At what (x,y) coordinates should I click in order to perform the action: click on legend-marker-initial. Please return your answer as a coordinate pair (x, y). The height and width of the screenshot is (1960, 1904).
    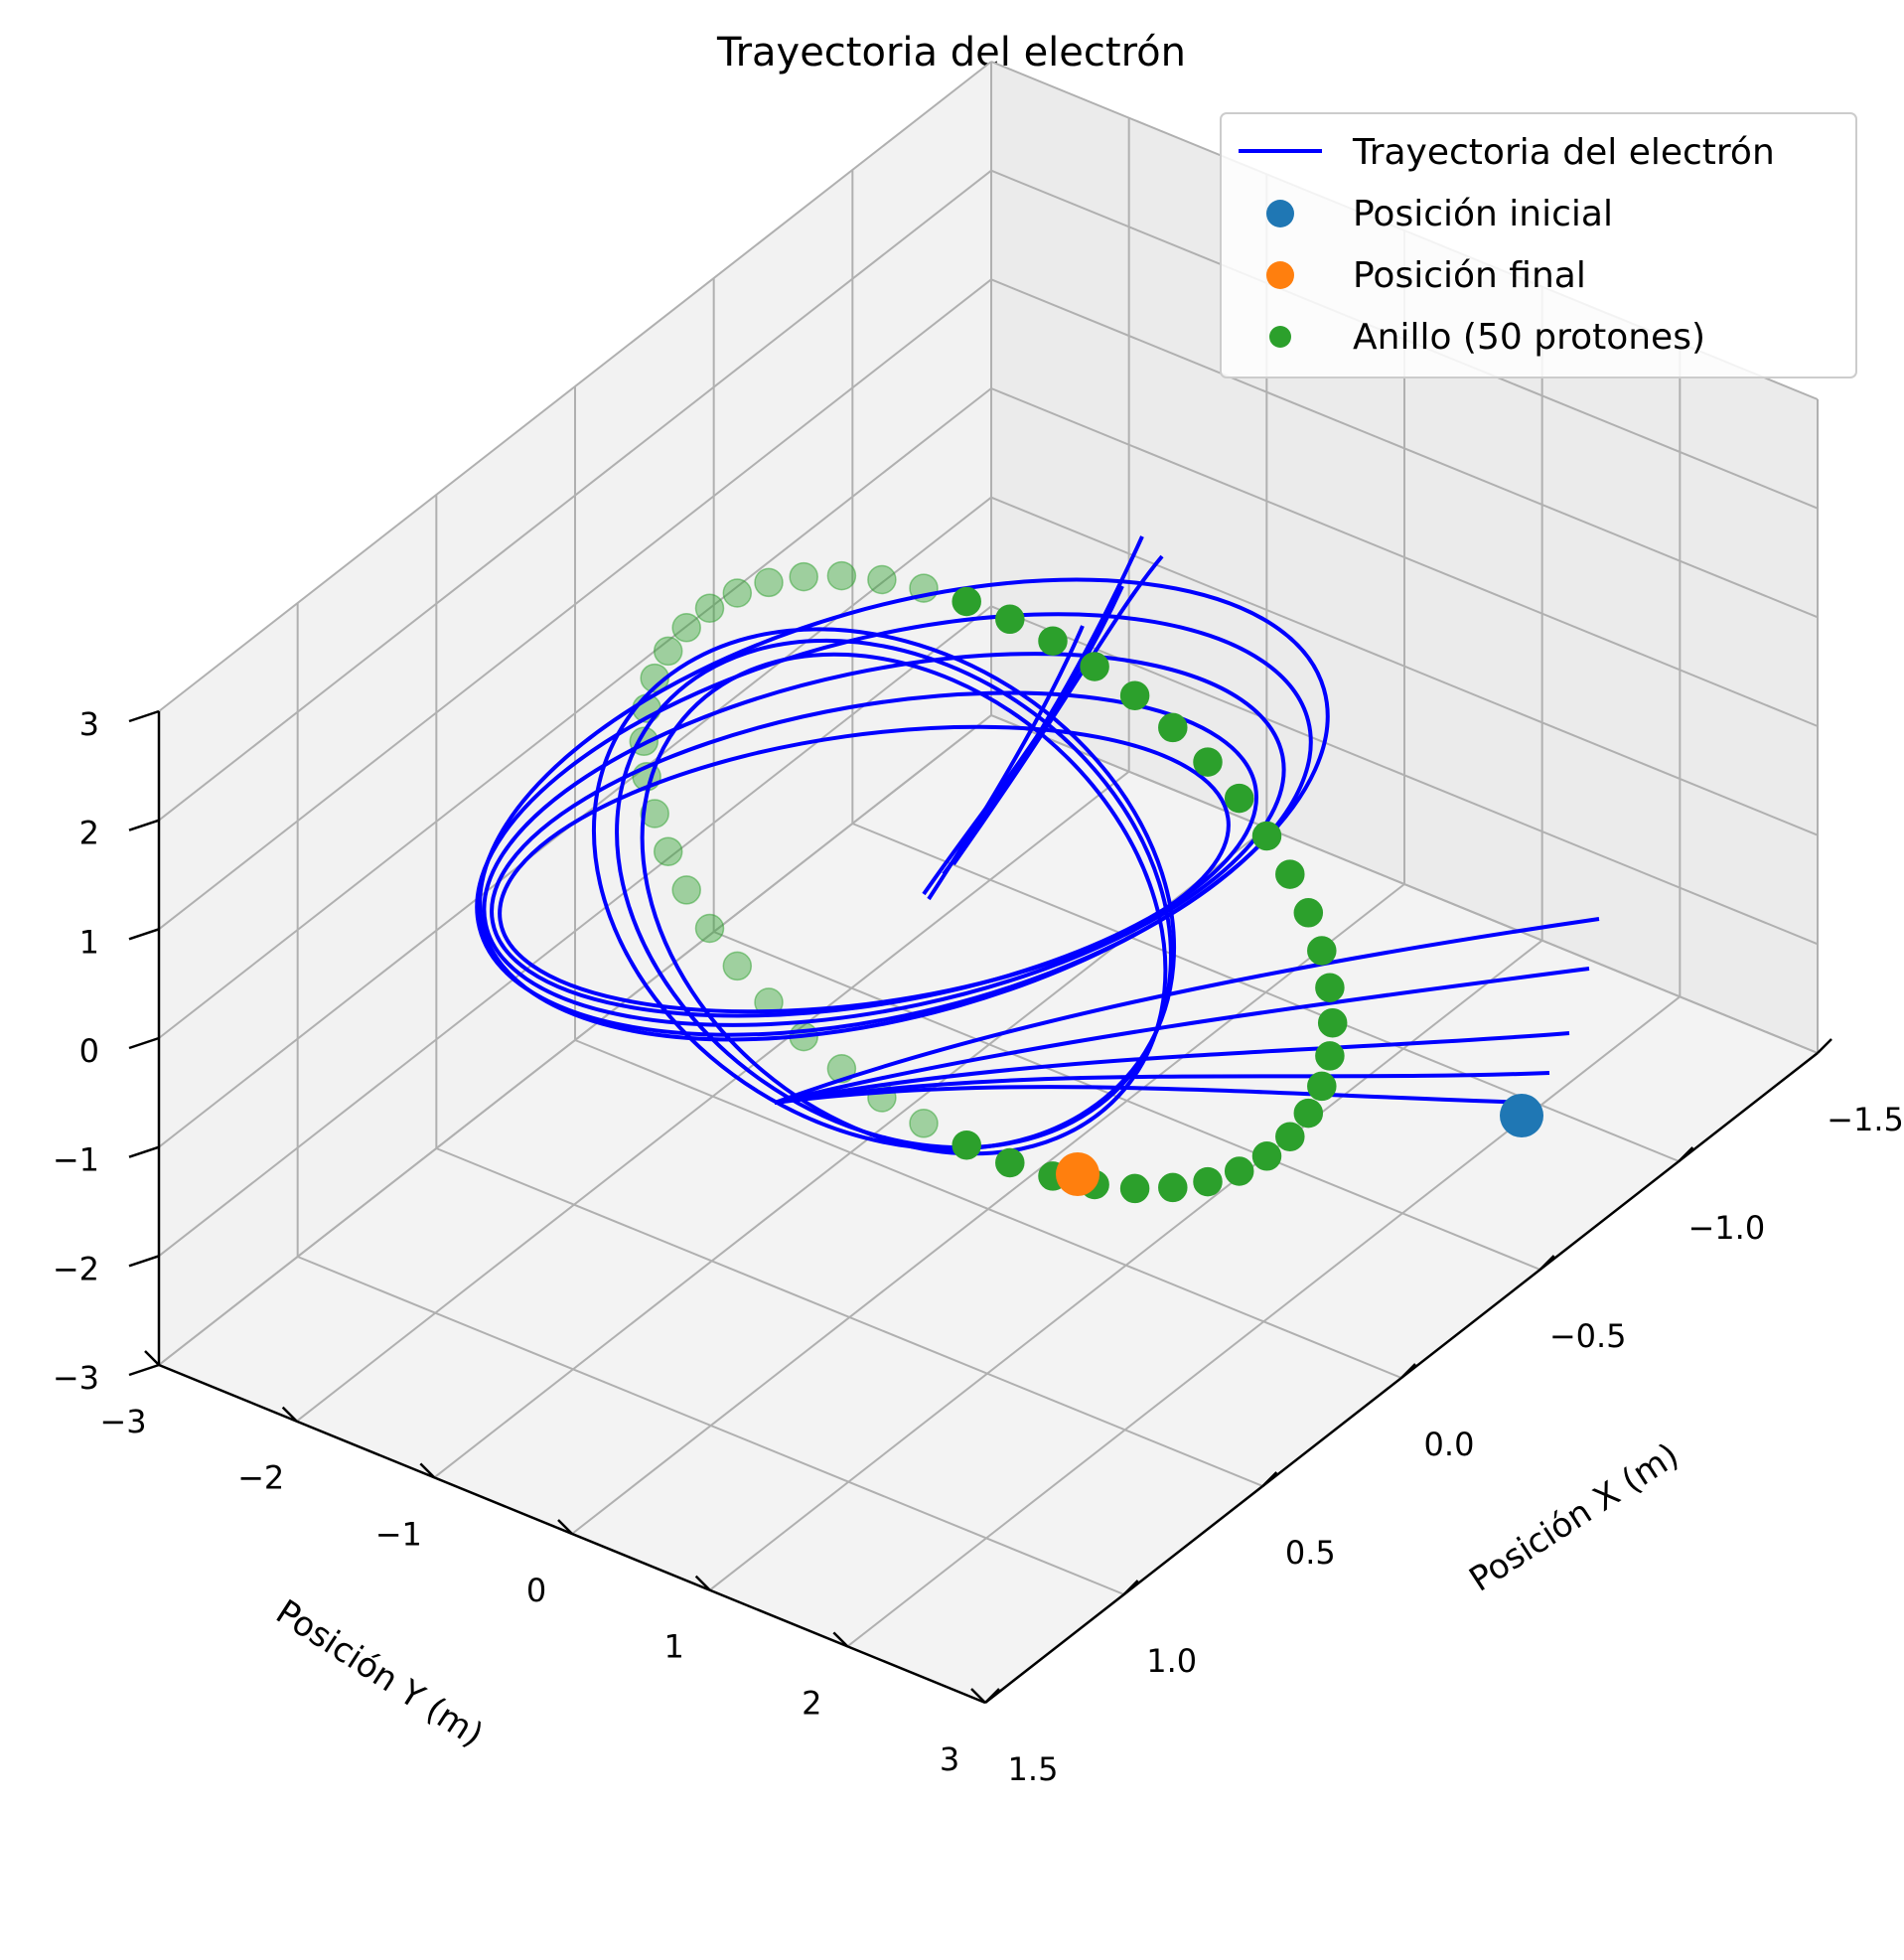
    Looking at the image, I should click on (1280, 213).